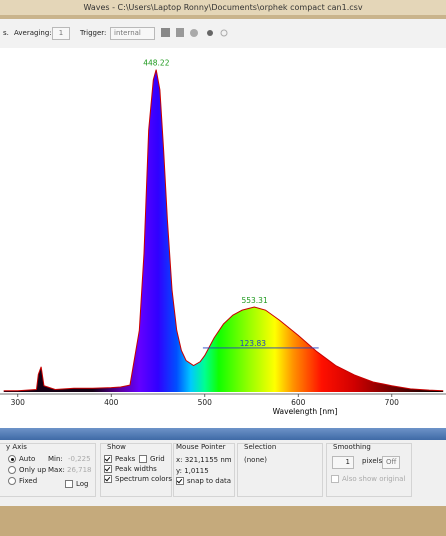  I want to click on checkbox-label: Also show original, so click(374, 479).